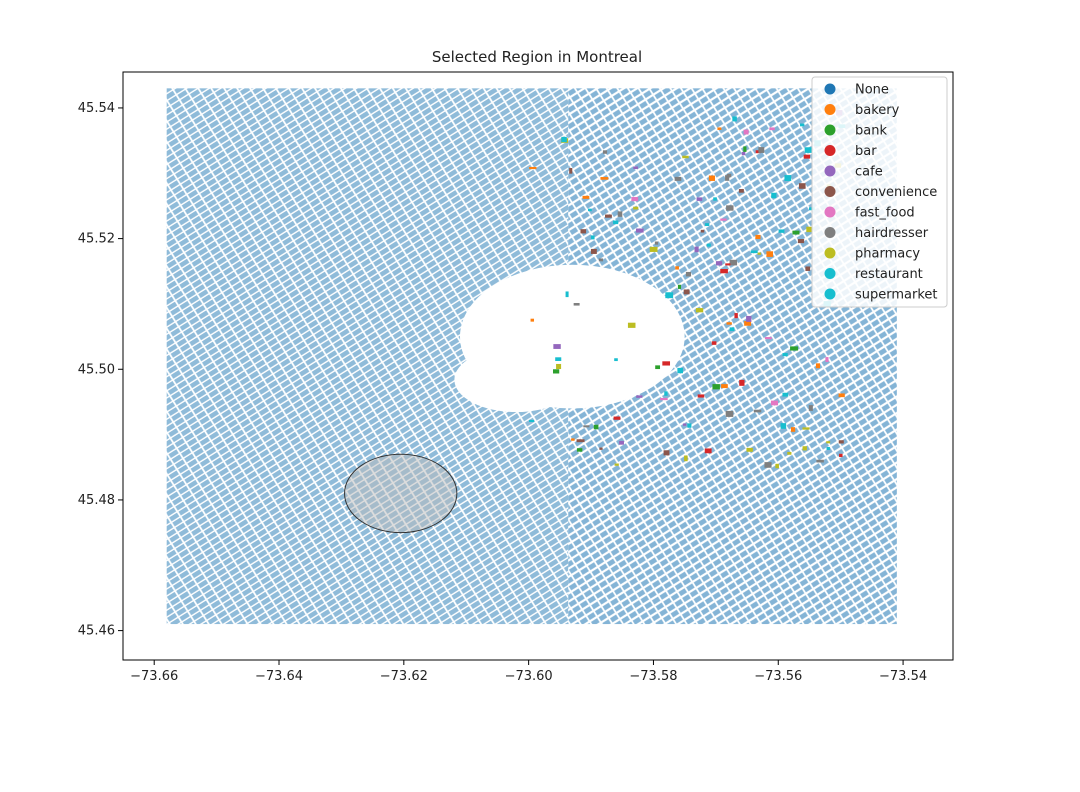  What do you see at coordinates (154, 676) in the screenshot?
I see `x-tick-label: −73.66` at bounding box center [154, 676].